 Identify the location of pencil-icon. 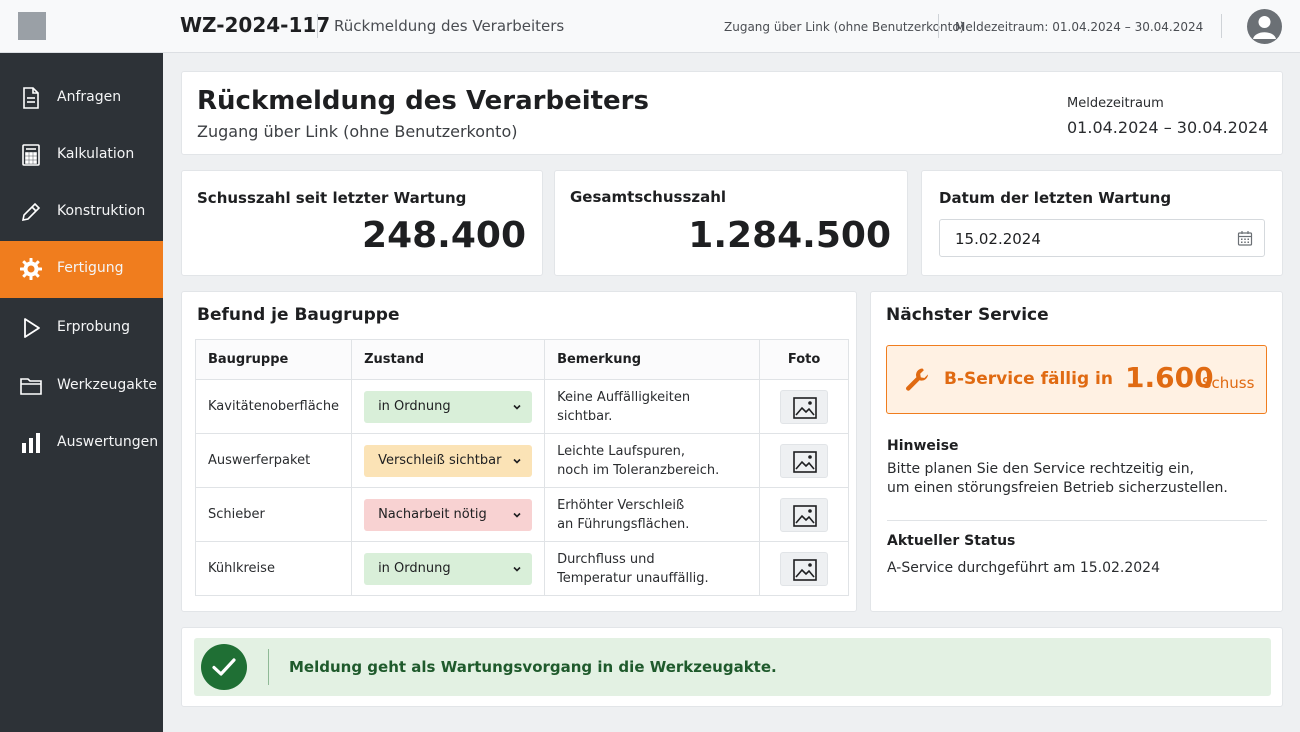
(31, 212).